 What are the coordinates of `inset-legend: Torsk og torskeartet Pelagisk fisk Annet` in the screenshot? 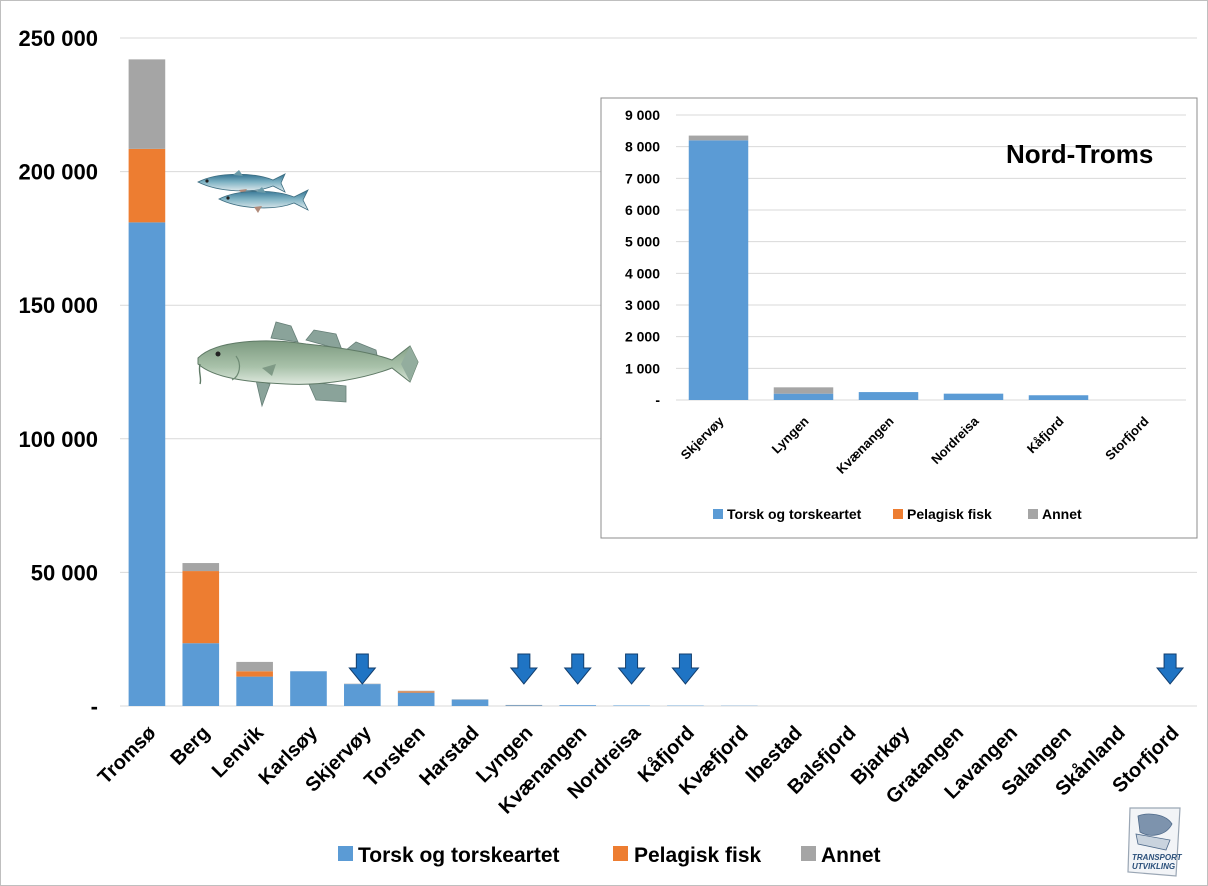 It's located at (897, 514).